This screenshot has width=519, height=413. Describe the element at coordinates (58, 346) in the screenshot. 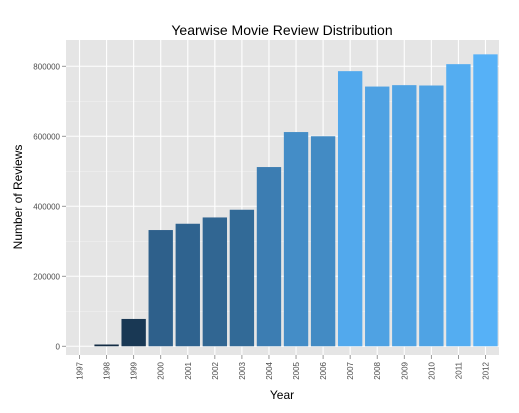

I see `y-tick-label: 0` at that location.